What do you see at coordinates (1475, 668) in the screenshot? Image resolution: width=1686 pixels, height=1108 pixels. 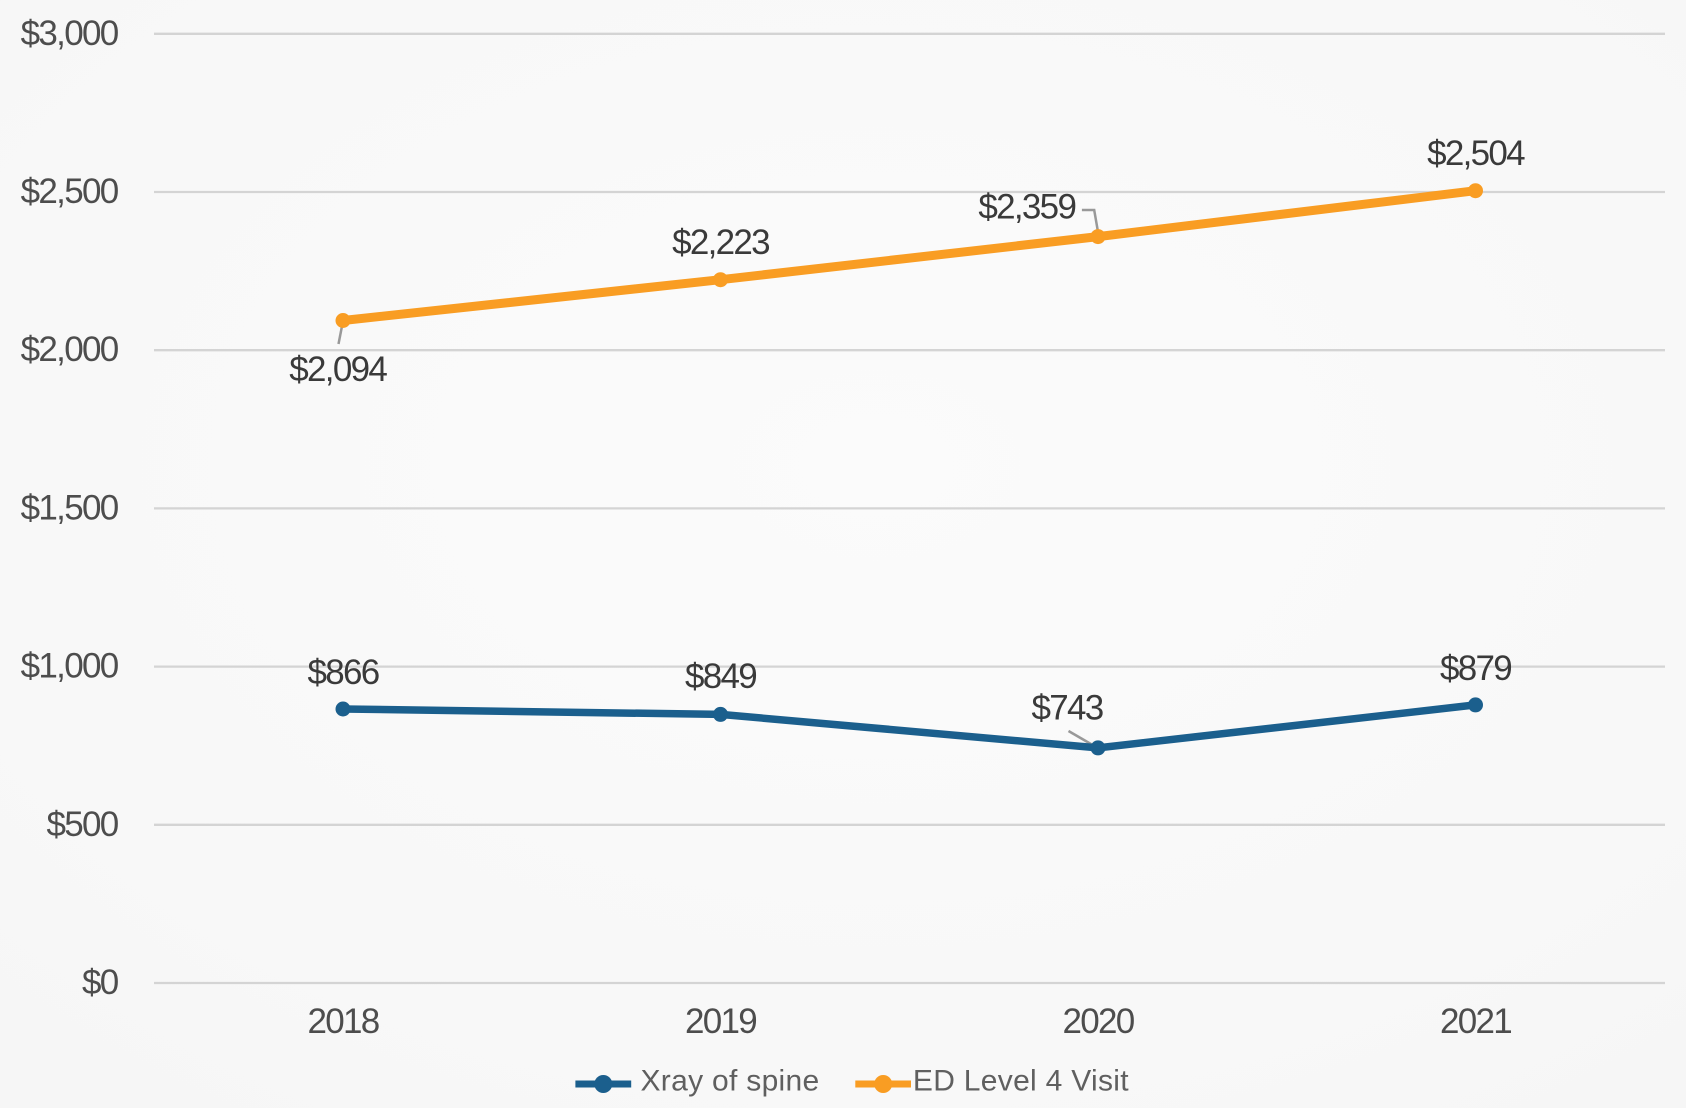 I see `svg-text: $879` at bounding box center [1475, 668].